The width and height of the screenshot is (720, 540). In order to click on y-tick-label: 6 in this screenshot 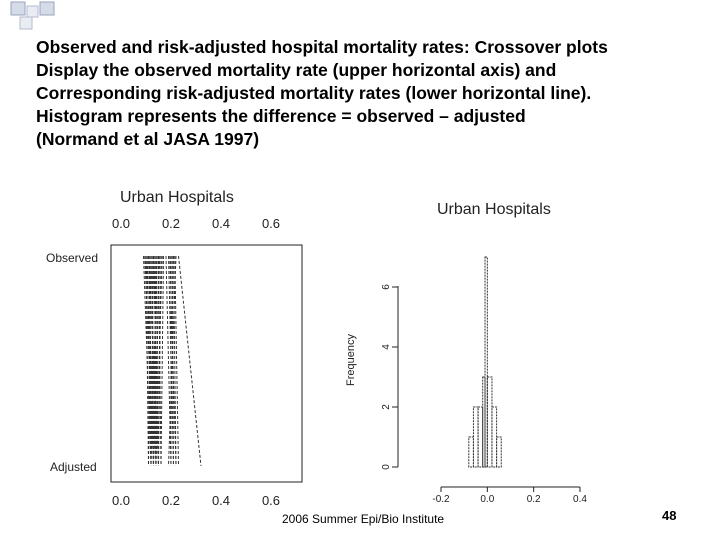, I will do `click(386, 287)`.